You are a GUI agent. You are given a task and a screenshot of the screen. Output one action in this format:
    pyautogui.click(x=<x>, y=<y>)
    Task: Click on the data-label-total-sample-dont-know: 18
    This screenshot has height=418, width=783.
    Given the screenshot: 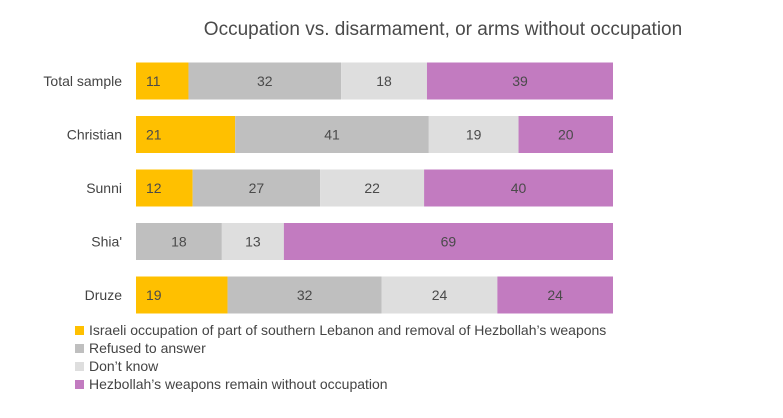 What is the action you would take?
    pyautogui.click(x=384, y=81)
    